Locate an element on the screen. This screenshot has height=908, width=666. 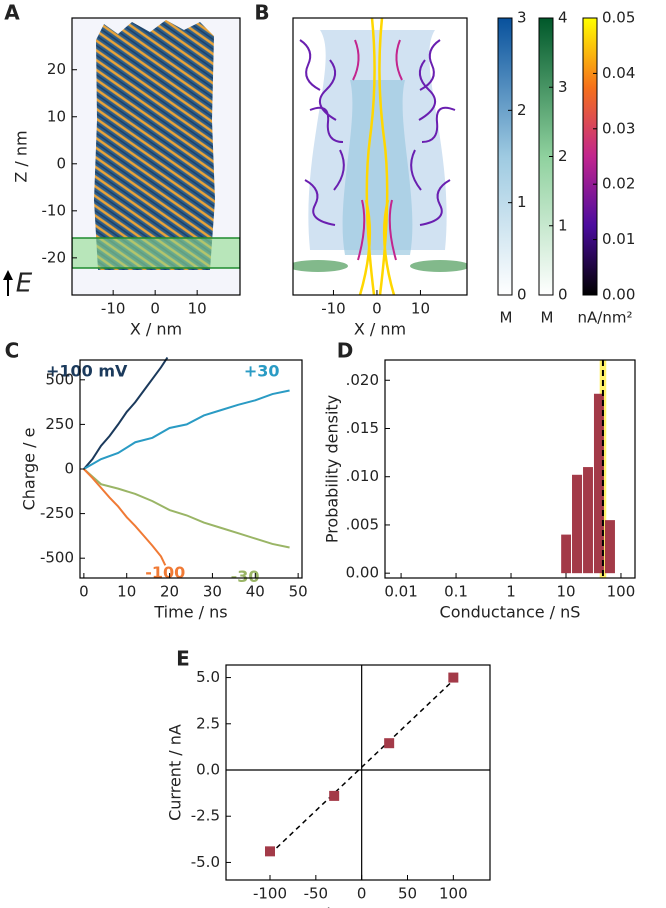
colorbar-tick-label: 0.03 is located at coordinates (618, 128).